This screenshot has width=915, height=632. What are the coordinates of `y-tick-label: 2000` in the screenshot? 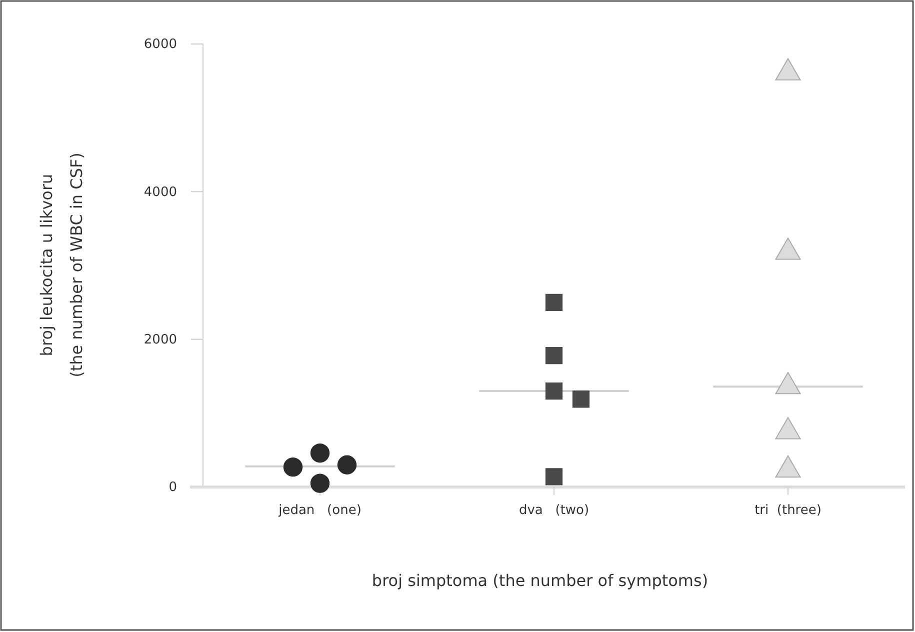 It's located at (160, 340).